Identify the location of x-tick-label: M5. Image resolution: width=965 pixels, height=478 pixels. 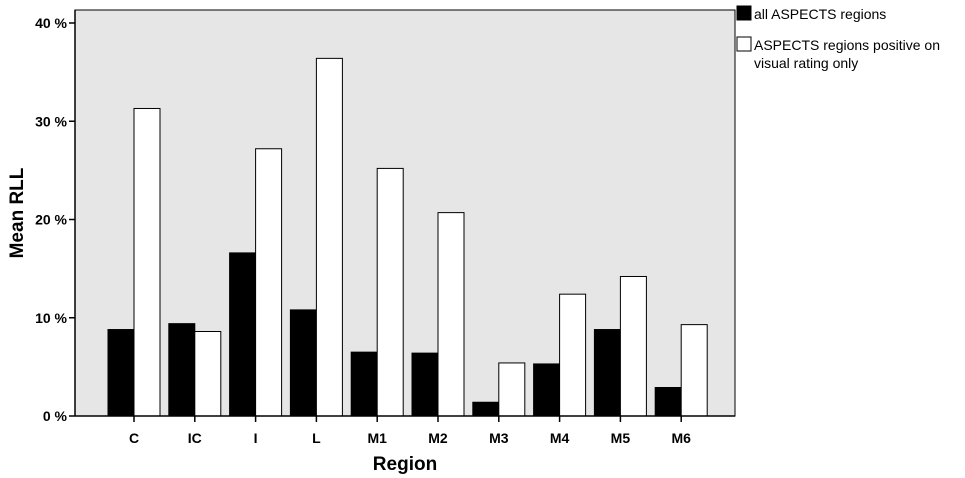
(621, 438).